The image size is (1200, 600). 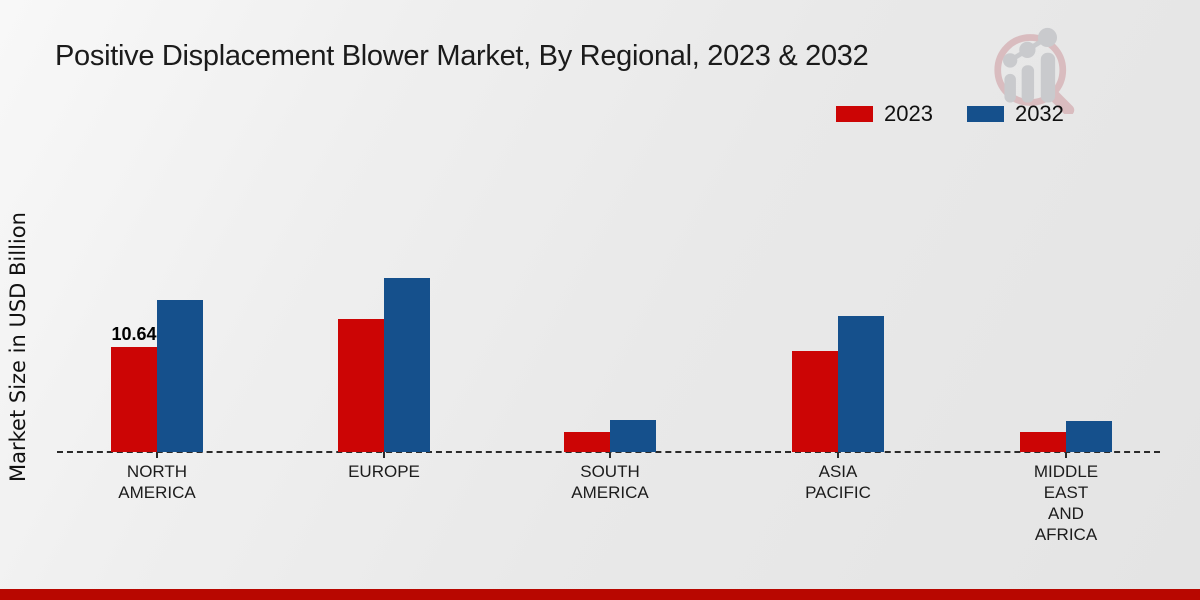 What do you see at coordinates (384, 455) in the screenshot?
I see `axis-tick-europe` at bounding box center [384, 455].